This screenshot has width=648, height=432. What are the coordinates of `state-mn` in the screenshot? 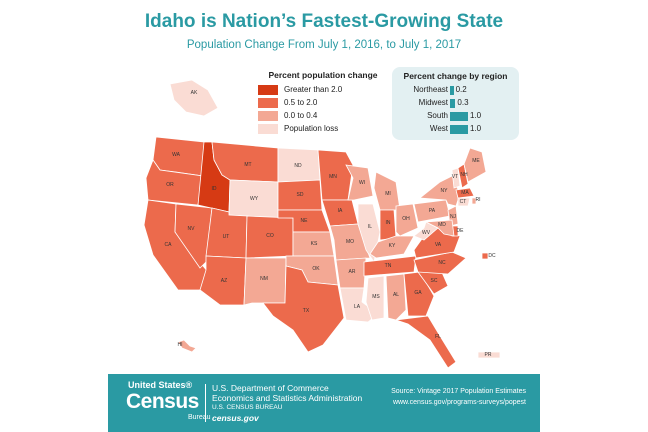 It's located at (335, 175).